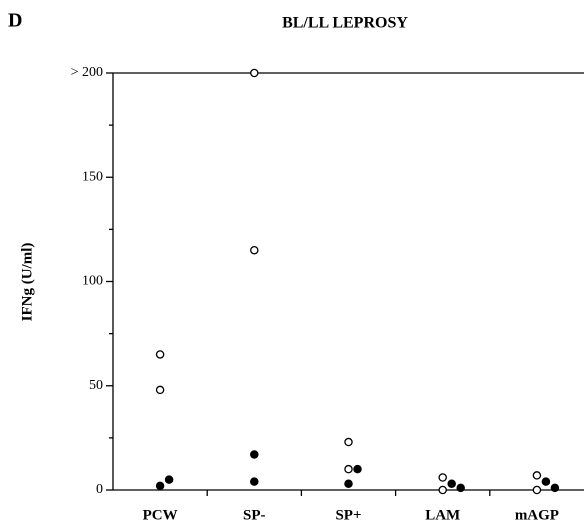 The height and width of the screenshot is (529, 585). Describe the element at coordinates (345, 23) in the screenshot. I see `chart-title: BL/LL LEPROSY` at that location.